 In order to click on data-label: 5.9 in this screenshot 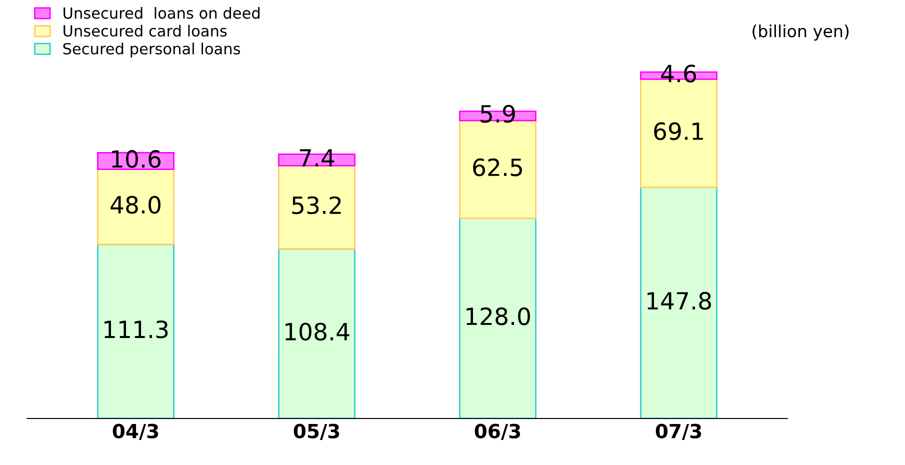, I will do `click(497, 113)`.